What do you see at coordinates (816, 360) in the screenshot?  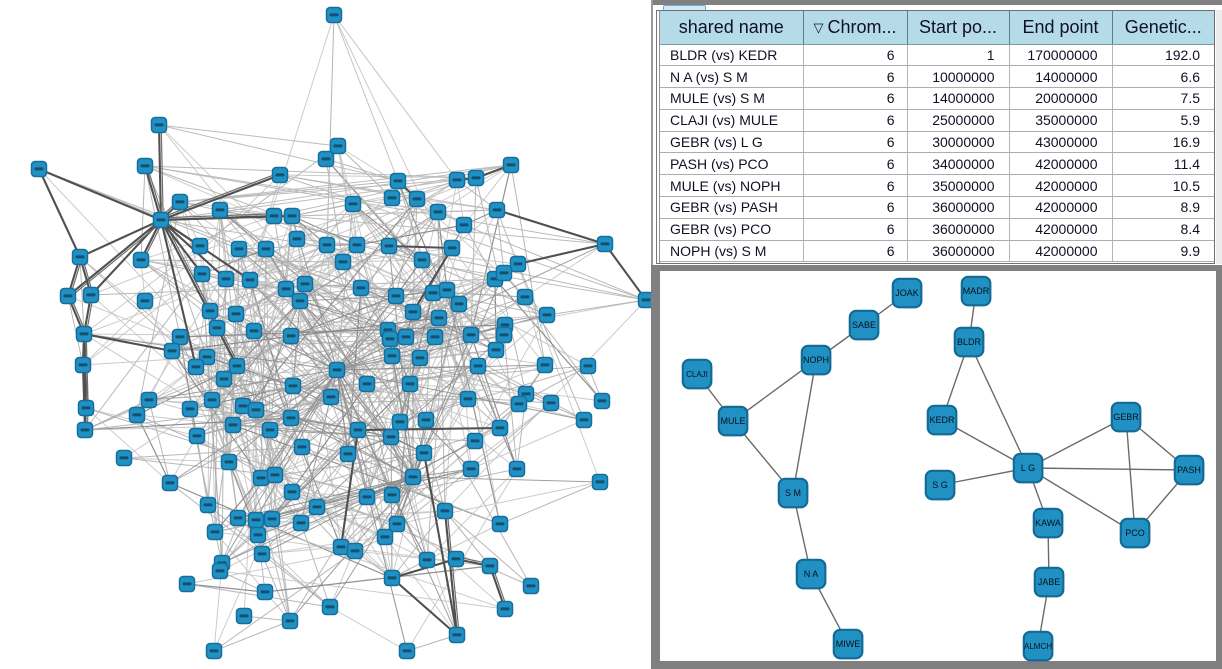 I see `svg-text: NOPH` at bounding box center [816, 360].